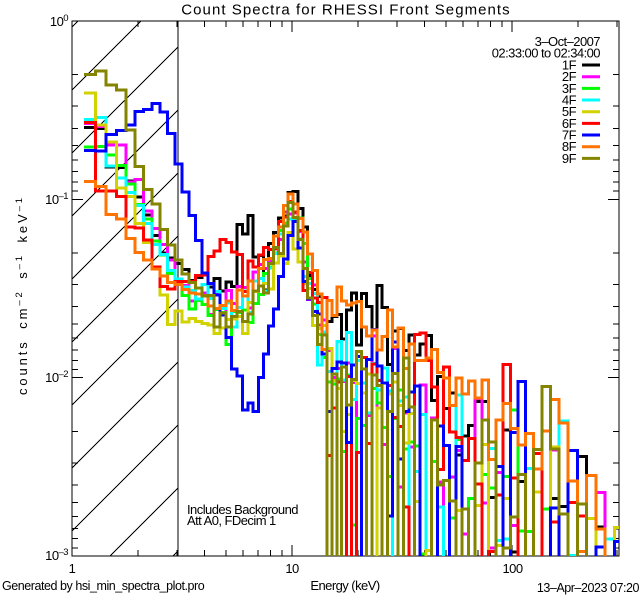  I want to click on svg-text: 5F, so click(569, 111).